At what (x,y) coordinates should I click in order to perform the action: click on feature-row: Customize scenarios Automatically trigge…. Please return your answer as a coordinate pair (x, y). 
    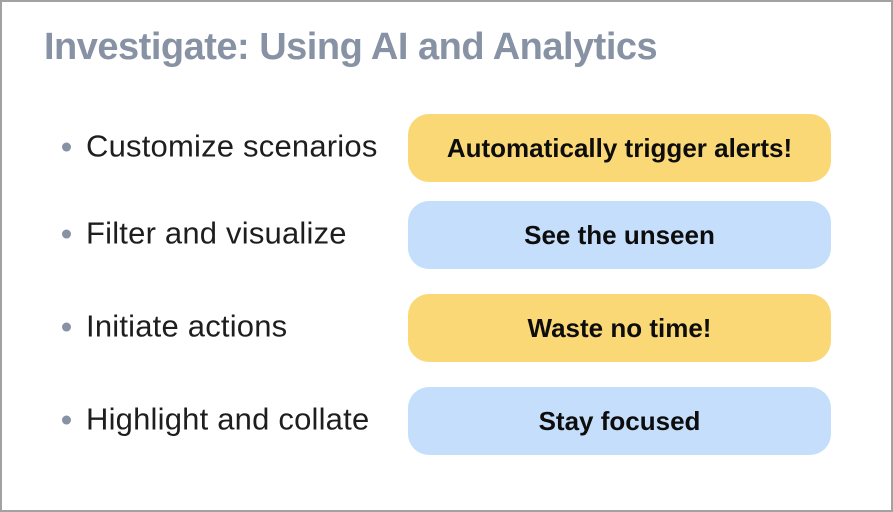
    Looking at the image, I should click on (446, 148).